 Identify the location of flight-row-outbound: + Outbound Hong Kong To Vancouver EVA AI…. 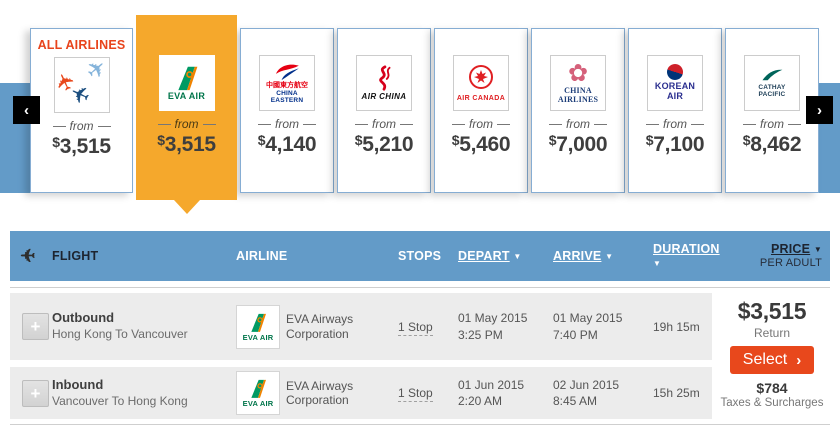
(361, 326).